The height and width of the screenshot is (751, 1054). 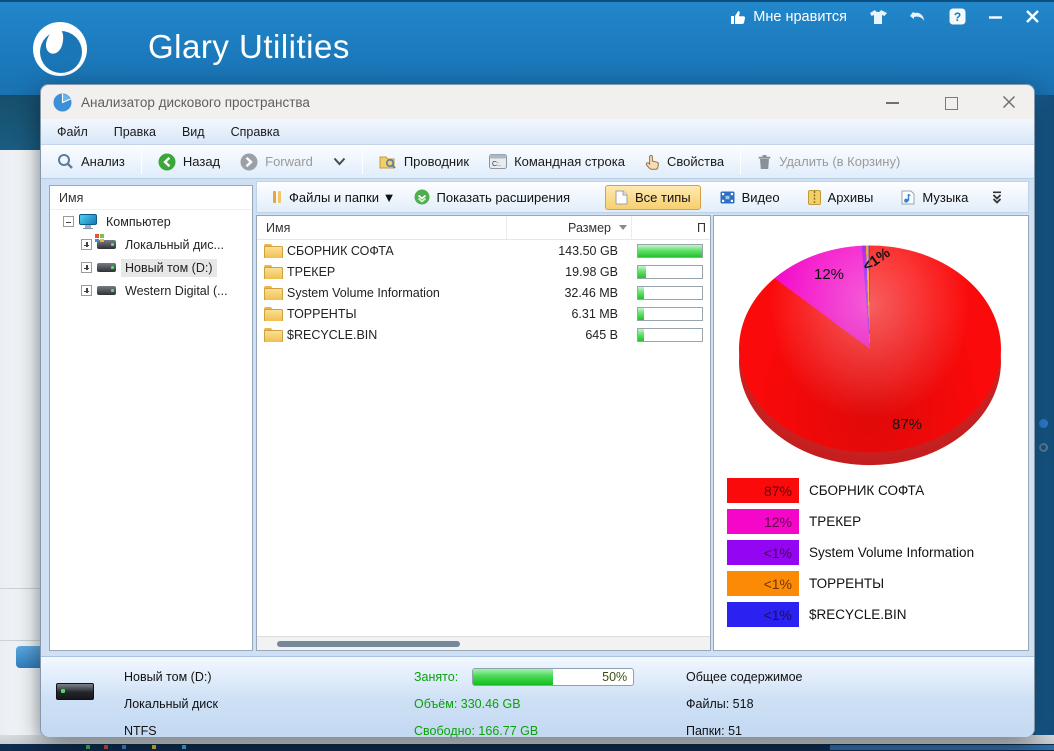 I want to click on history-dropdown-button, so click(x=339, y=161).